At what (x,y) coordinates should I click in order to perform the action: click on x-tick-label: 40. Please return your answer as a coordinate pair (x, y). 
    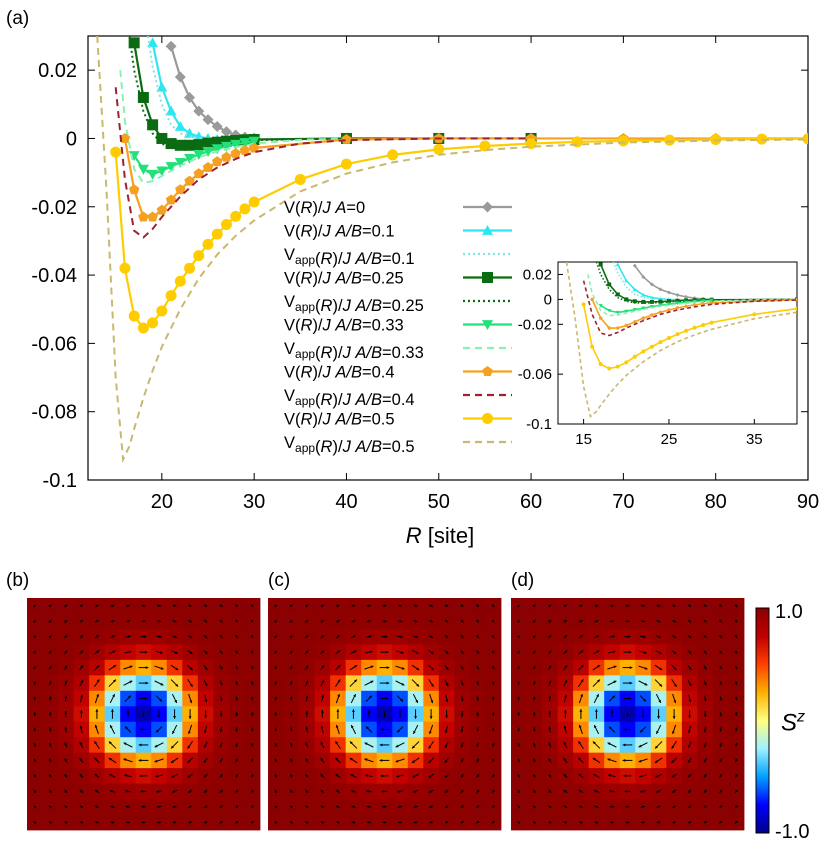
    Looking at the image, I should click on (346, 502).